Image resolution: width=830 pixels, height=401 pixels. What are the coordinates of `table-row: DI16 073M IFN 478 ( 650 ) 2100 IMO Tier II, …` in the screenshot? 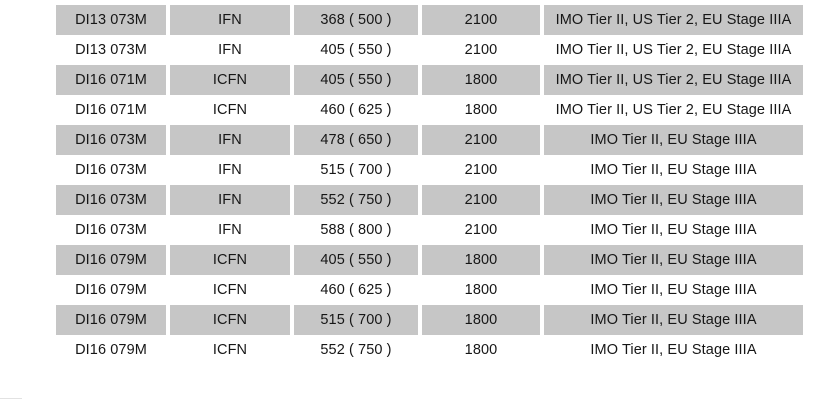 It's located at (429, 140).